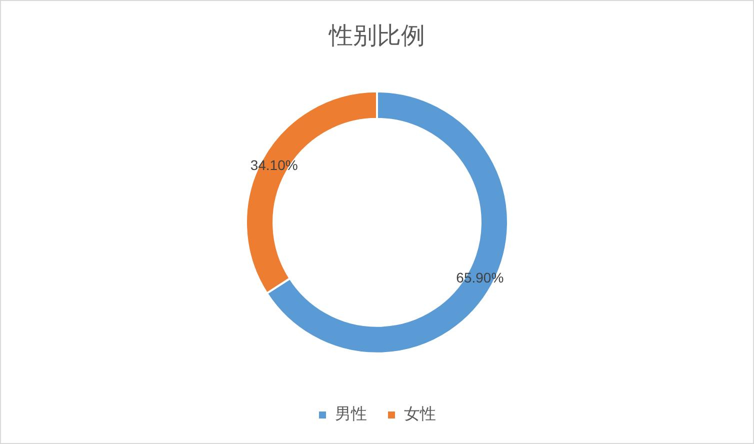 The height and width of the screenshot is (444, 754). I want to click on chart-title: 性别比例, so click(376, 36).